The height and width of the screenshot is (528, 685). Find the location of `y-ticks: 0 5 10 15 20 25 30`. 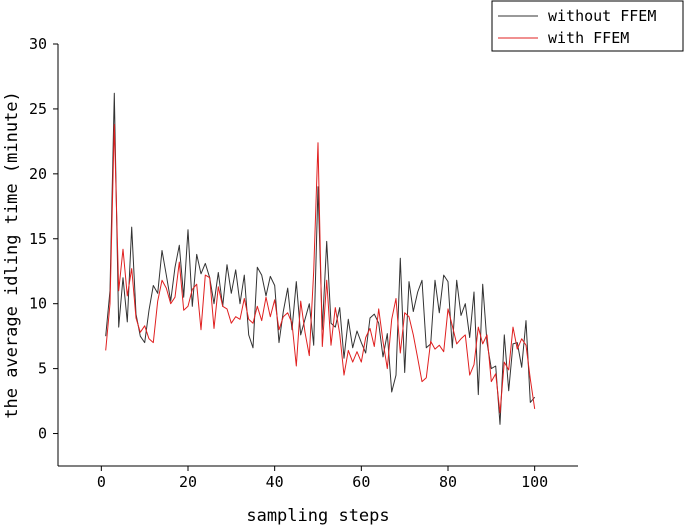

y-ticks: 0 5 10 15 20 25 30 is located at coordinates (43, 239).